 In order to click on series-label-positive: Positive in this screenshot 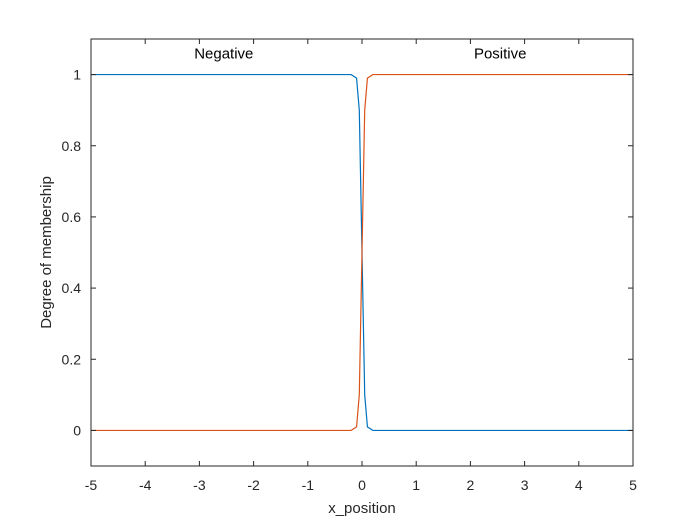, I will do `click(500, 54)`.